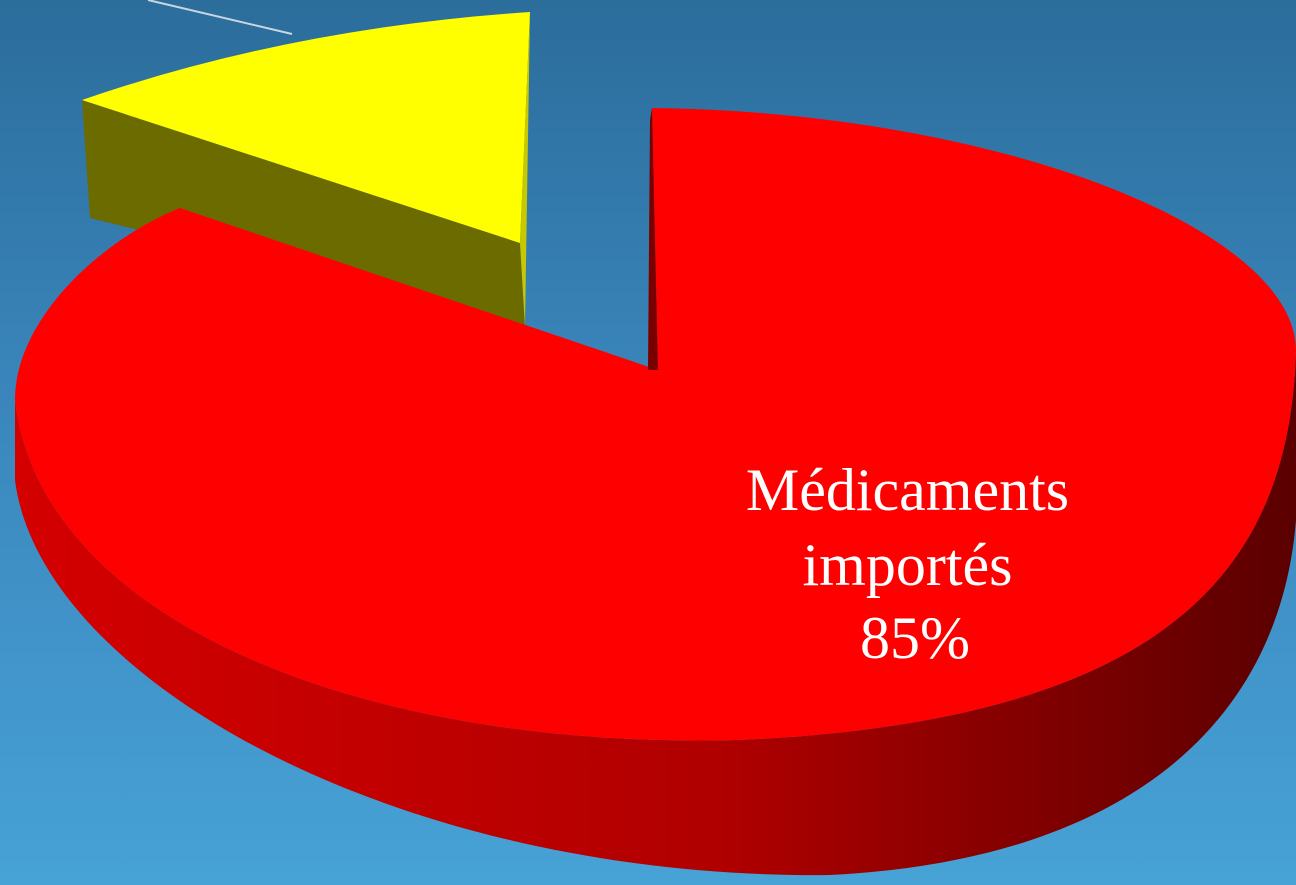 The image size is (1296, 885). I want to click on pie-slice-2-top, so click(306, 127).